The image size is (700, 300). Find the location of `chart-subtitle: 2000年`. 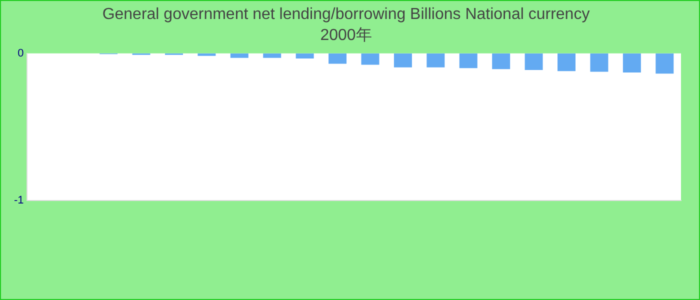

chart-subtitle: 2000年 is located at coordinates (346, 35).